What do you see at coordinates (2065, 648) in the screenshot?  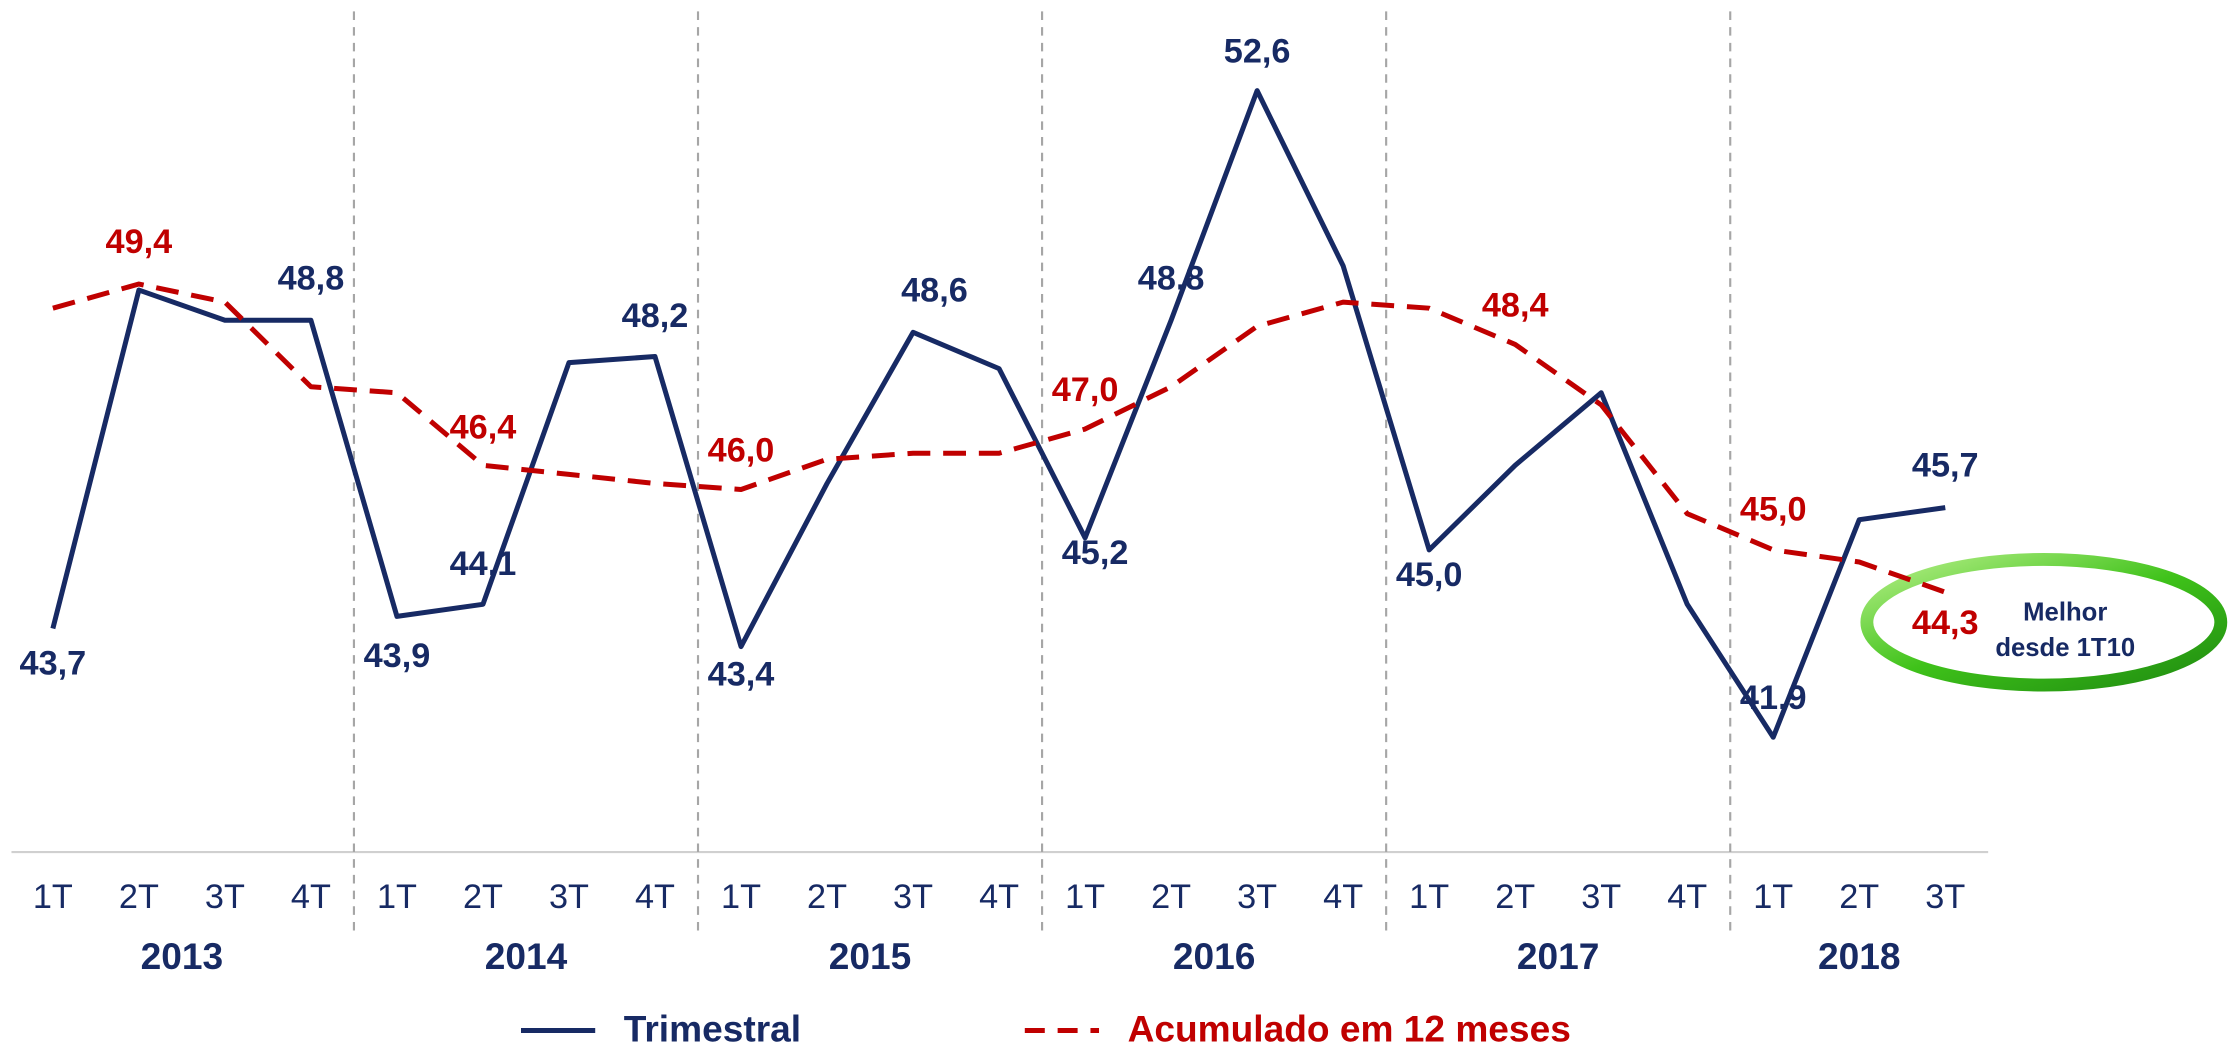 I see `annotation: desde 1T10` at bounding box center [2065, 648].